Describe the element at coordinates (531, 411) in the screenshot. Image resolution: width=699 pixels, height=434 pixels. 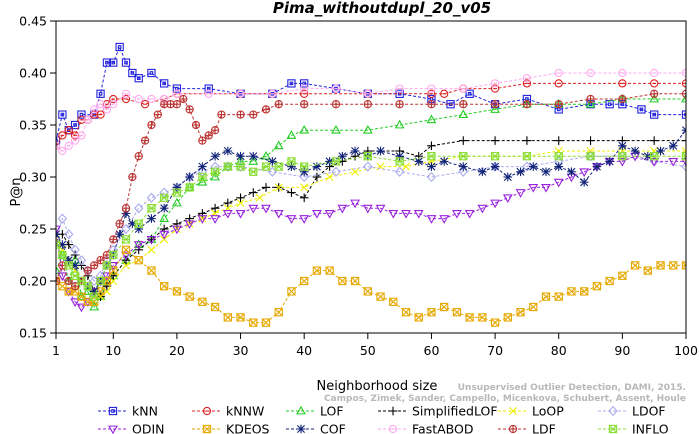
I see `legend-item-loop: LoOP` at that location.